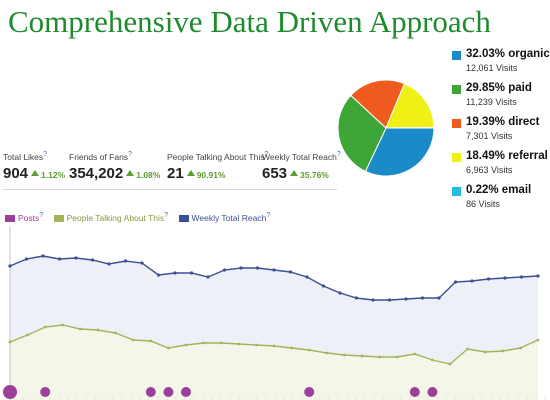 This screenshot has width=550, height=400. I want to click on toggle-people-talking: People Talking About This?, so click(111, 217).